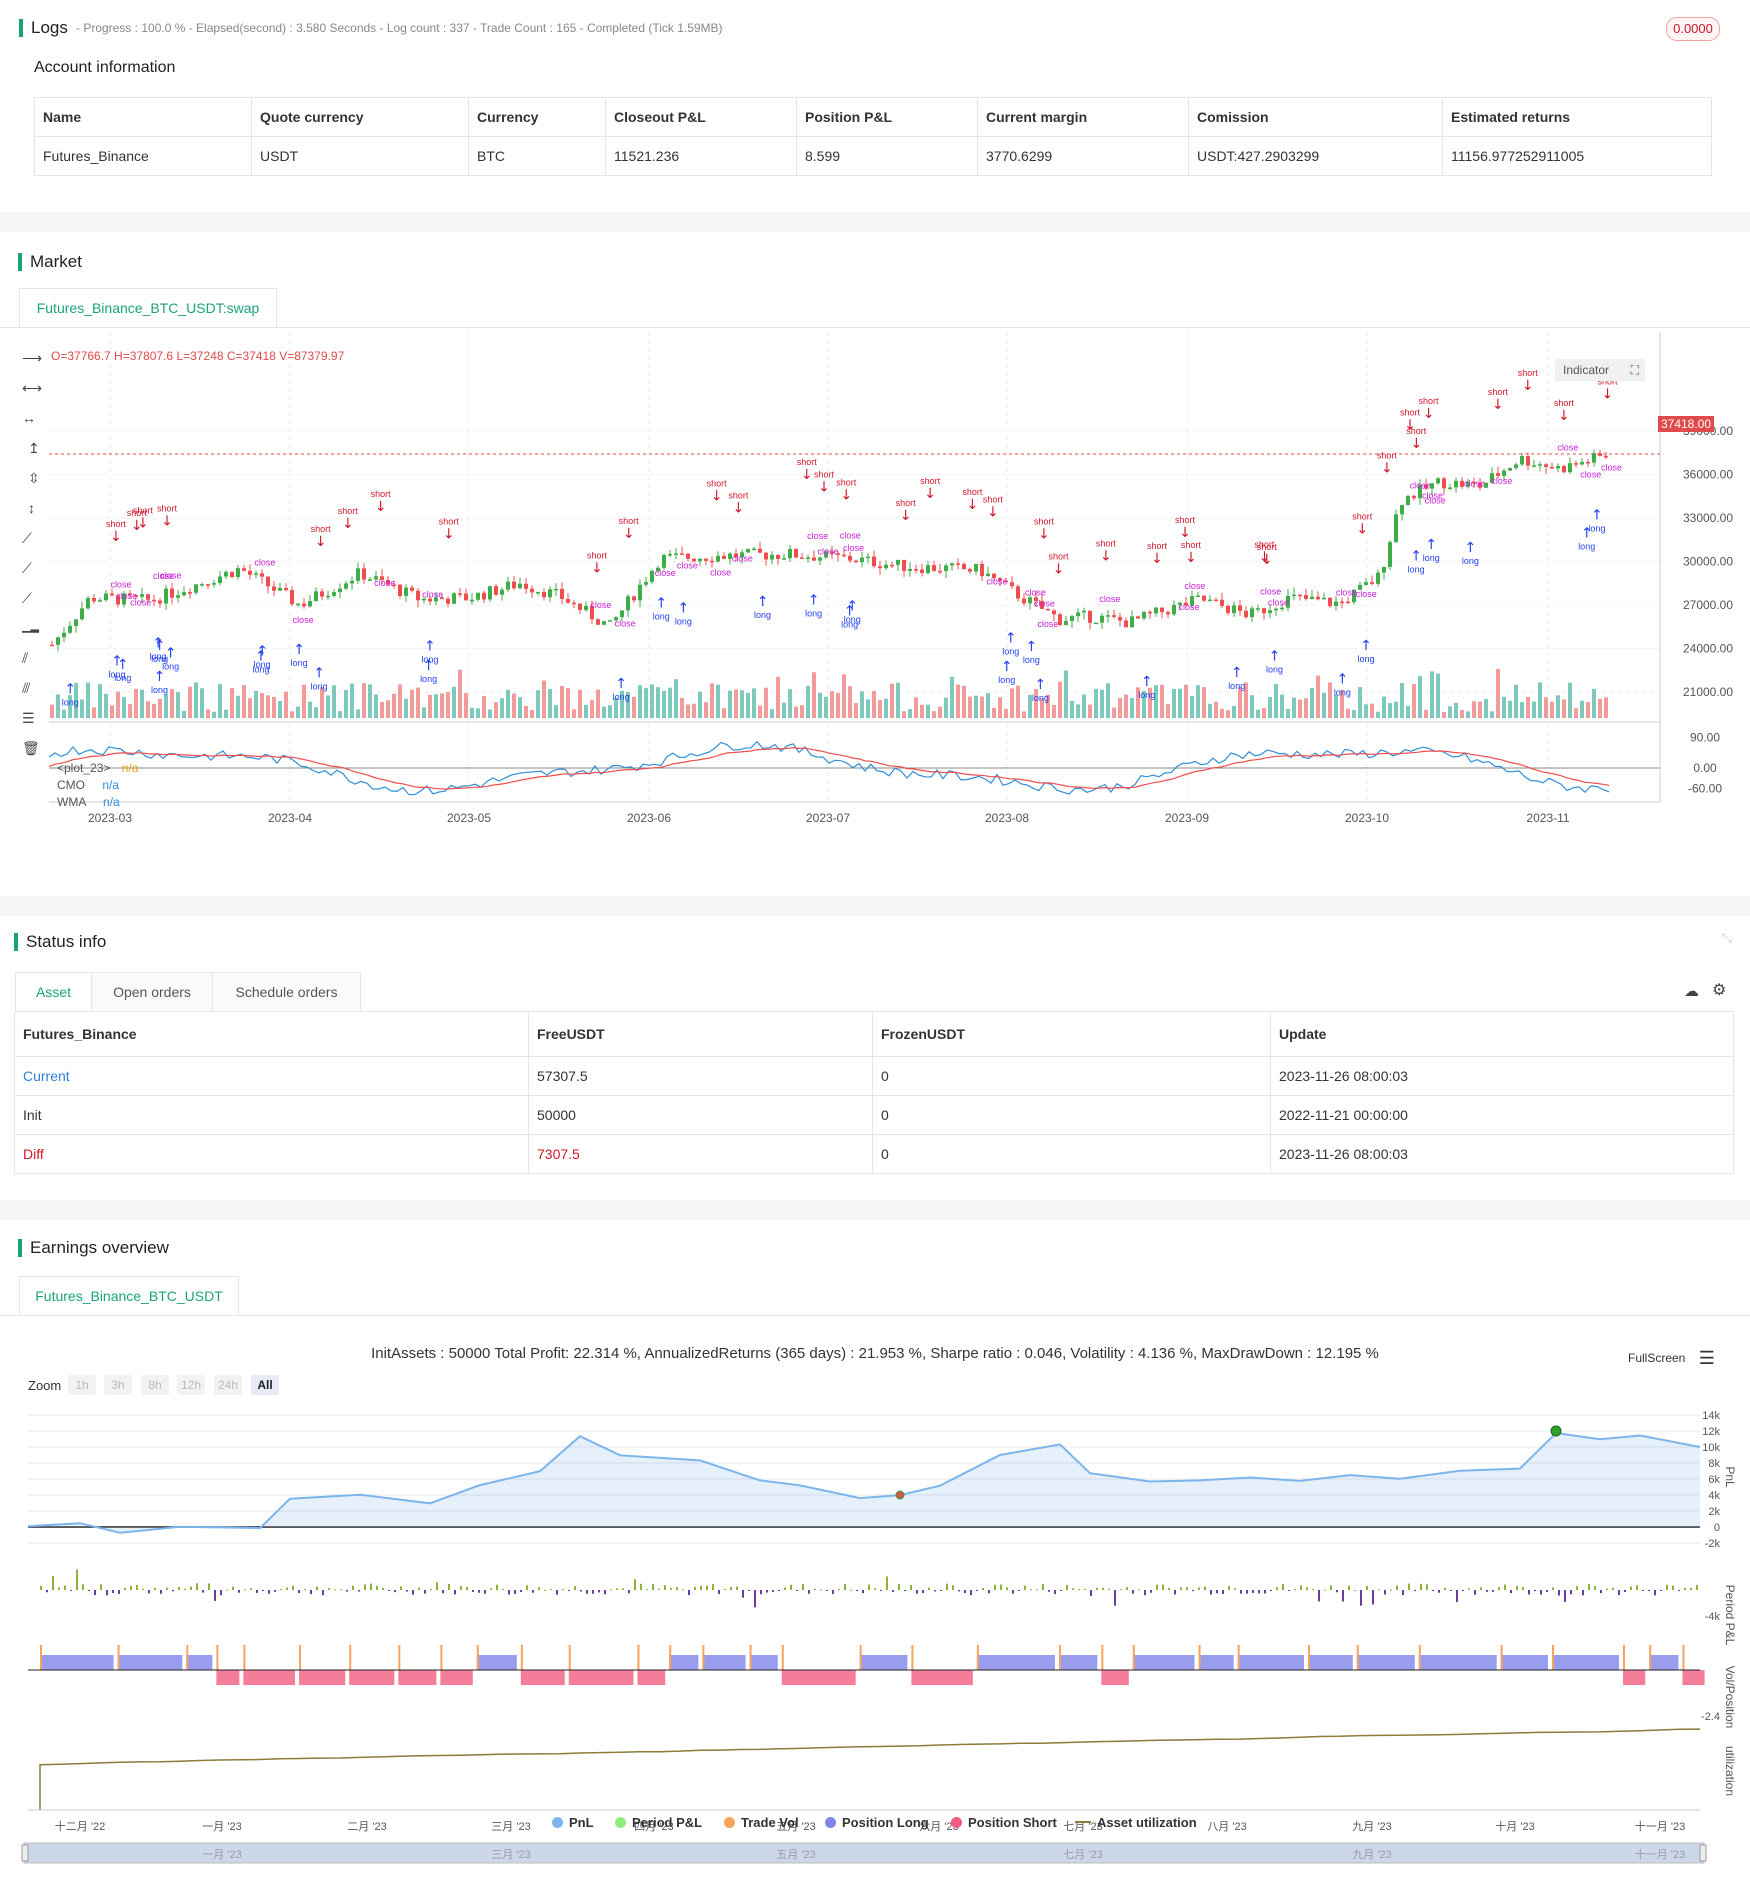 This screenshot has height=1898, width=1750. What do you see at coordinates (32, 388) in the screenshot?
I see `horizontal-line-icon: ⟷` at bounding box center [32, 388].